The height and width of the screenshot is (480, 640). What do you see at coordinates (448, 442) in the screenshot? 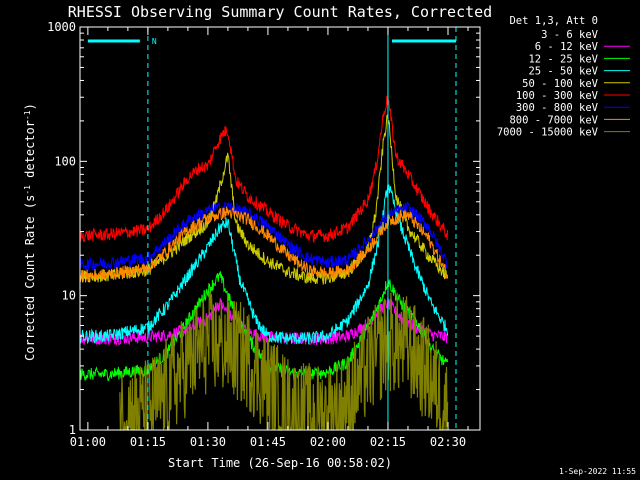
I see `x-tick-label-7: 02:30` at bounding box center [448, 442].